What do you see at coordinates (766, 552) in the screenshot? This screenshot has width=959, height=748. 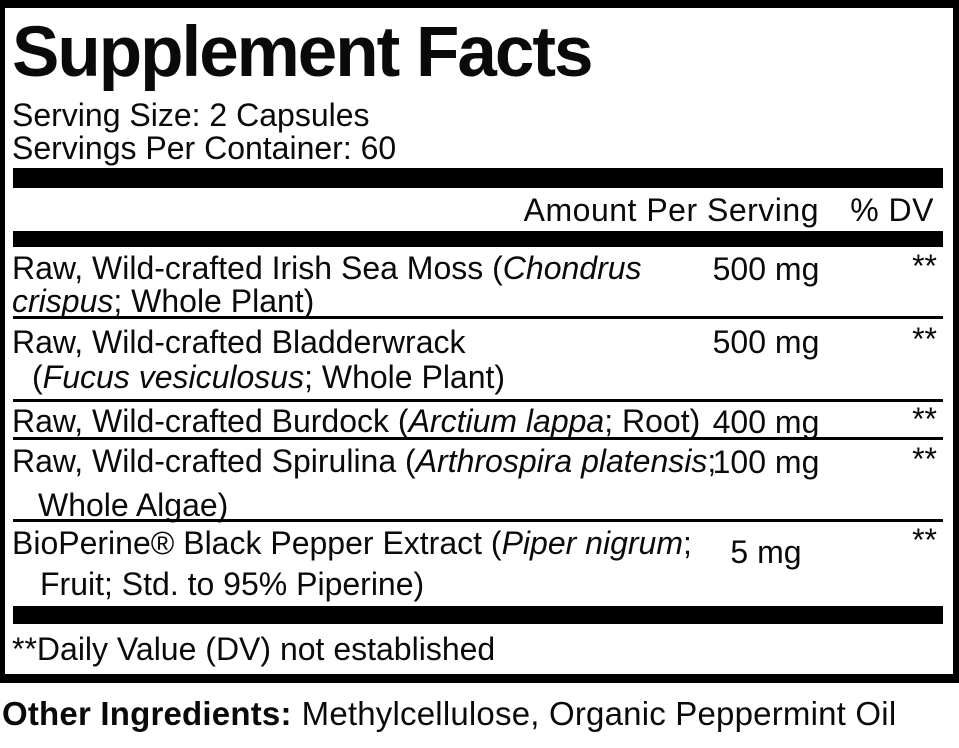 I see `amount-value: 5 mg` at bounding box center [766, 552].